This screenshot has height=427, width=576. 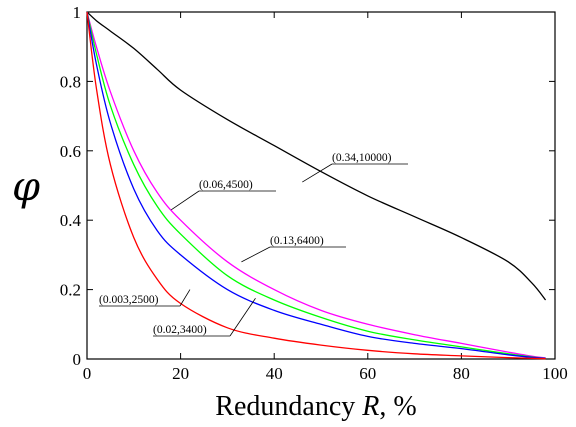 I want to click on y-tick-label: 0, so click(x=77, y=359).